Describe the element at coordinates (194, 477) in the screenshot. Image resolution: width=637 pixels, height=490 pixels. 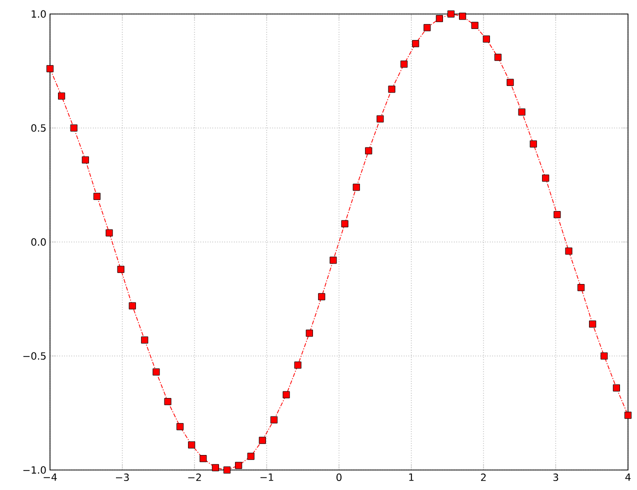
I see `x-tick-label: −2` at that location.